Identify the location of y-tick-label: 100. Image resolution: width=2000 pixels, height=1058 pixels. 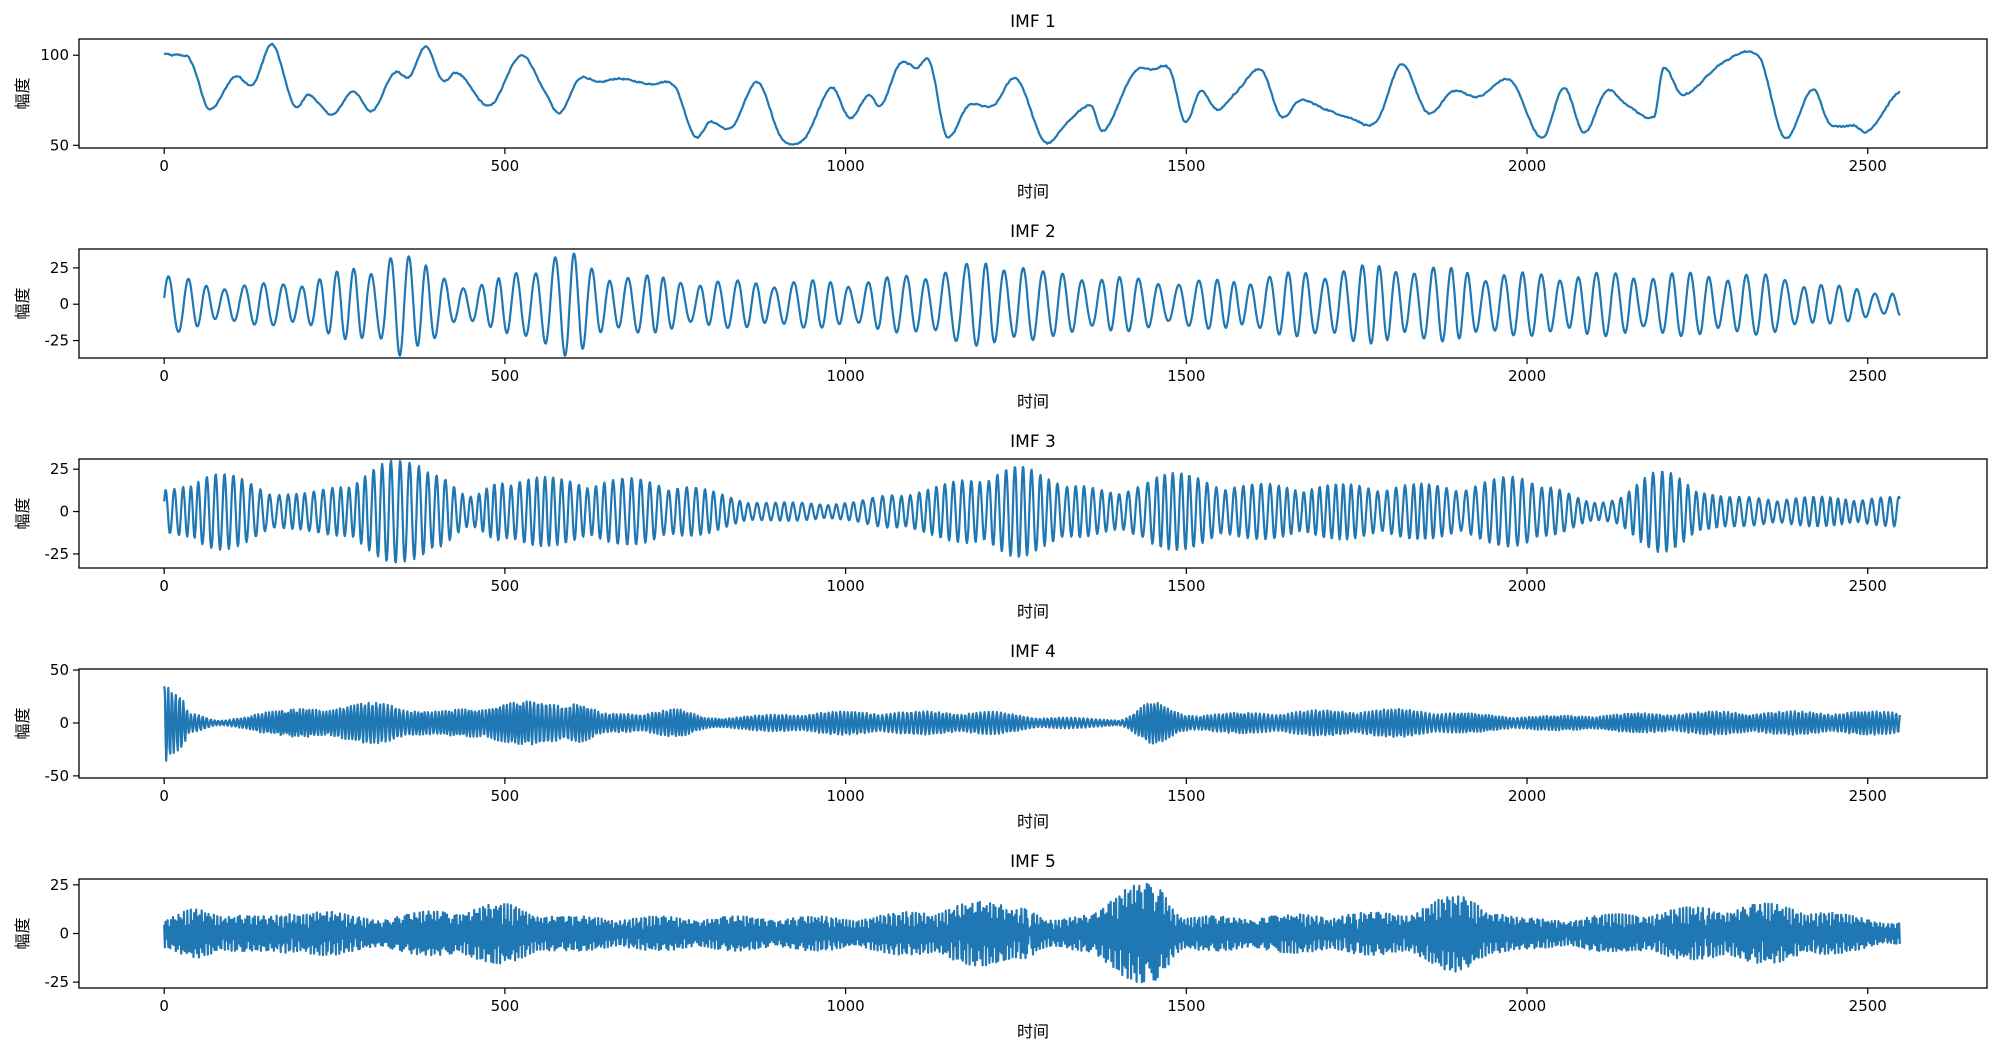
(54, 55).